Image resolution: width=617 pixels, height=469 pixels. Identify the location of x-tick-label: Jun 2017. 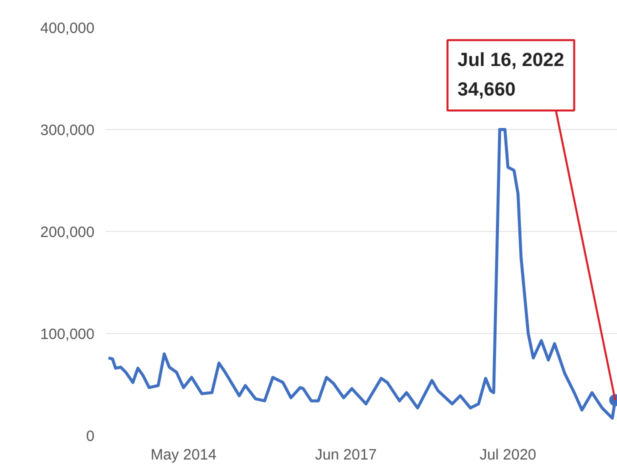
(345, 455).